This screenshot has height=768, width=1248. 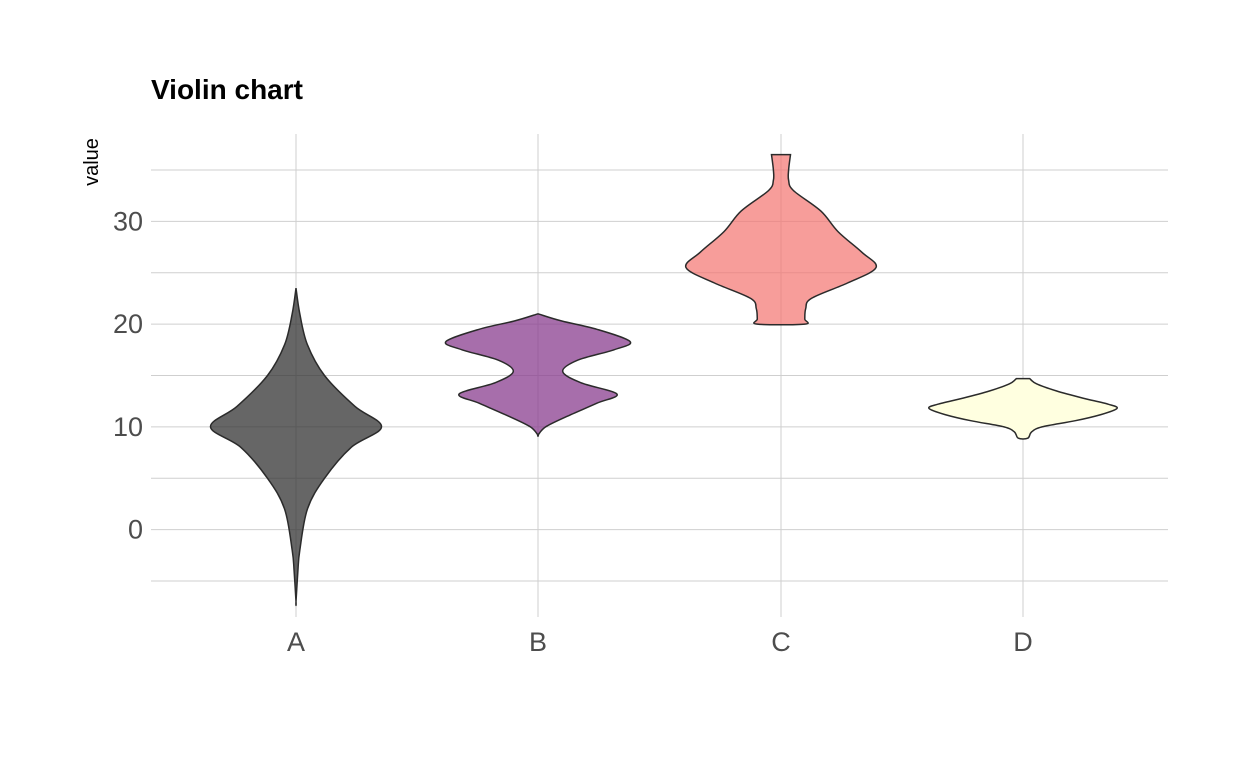 What do you see at coordinates (538, 375) in the screenshot?
I see `violin-B` at bounding box center [538, 375].